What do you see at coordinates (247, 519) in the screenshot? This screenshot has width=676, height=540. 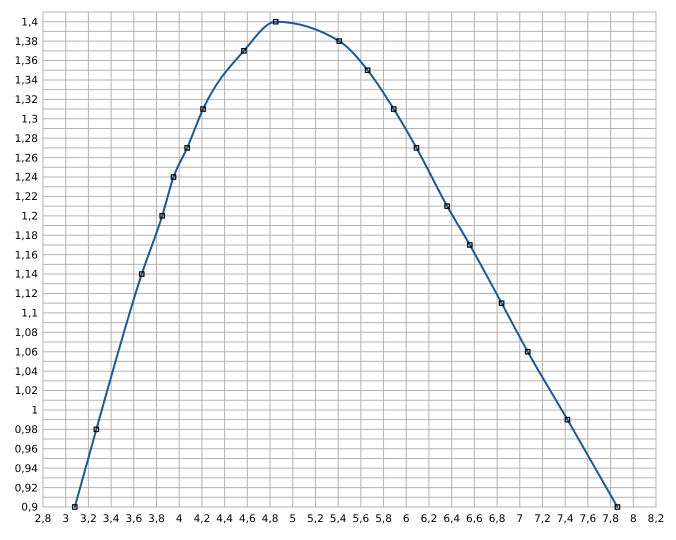 I see `x-tick-label: 4,6` at bounding box center [247, 519].